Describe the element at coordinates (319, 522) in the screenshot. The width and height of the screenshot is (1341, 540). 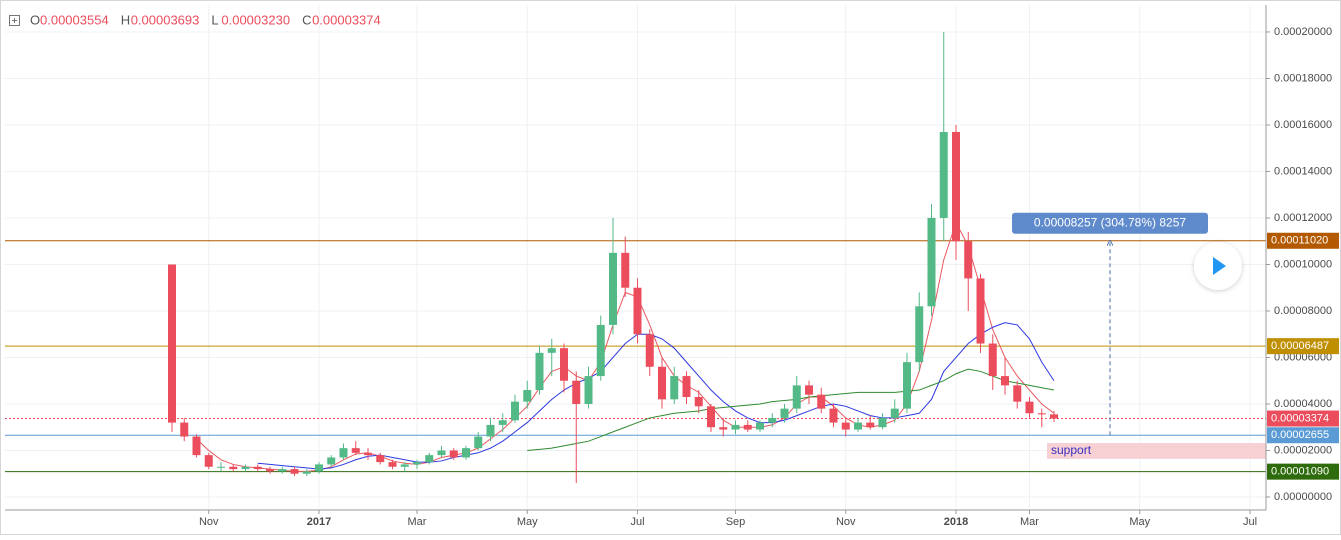
I see `x-tick-label: 2017` at that location.